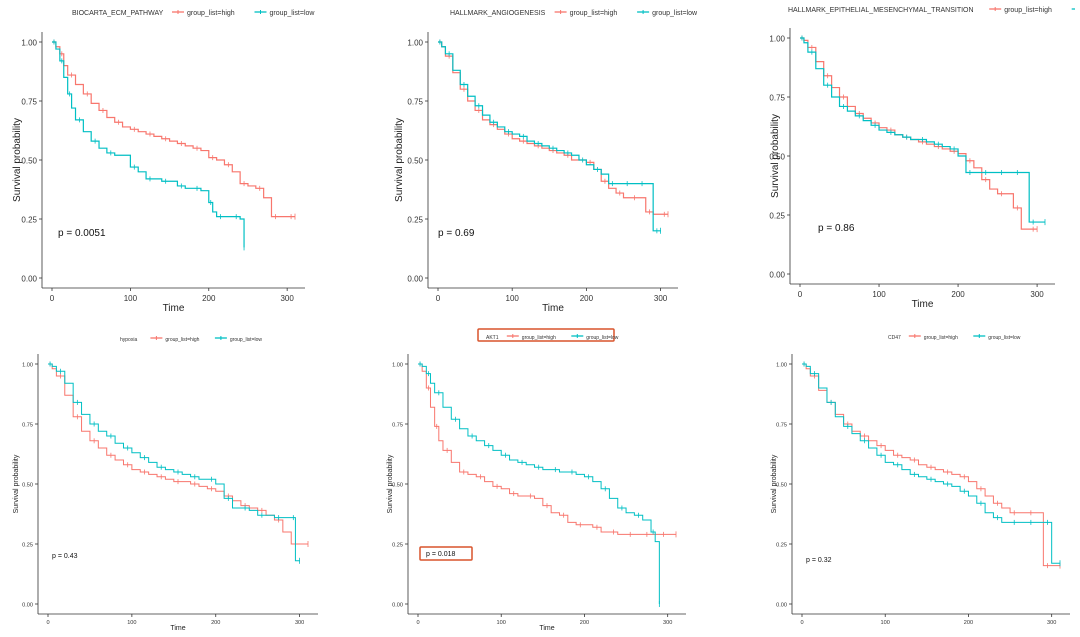 Image resolution: width=1080 pixels, height=637 pixels. I want to click on chart-title: HALLMARK_ANGIOGENESIS, so click(498, 13).